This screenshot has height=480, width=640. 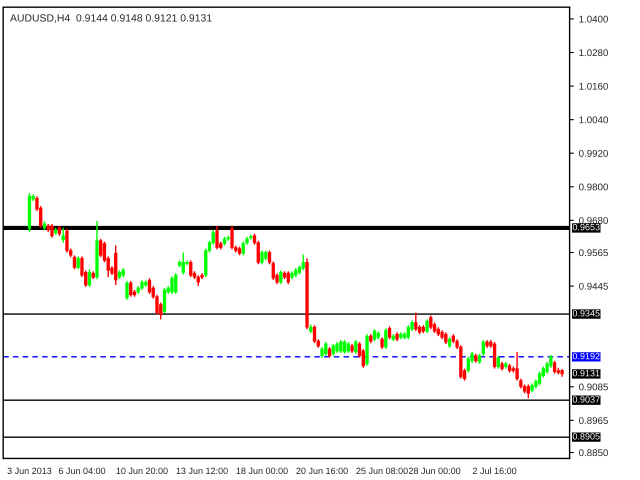 I want to click on x-tick-label: 3 Jun 2013, so click(x=29, y=471).